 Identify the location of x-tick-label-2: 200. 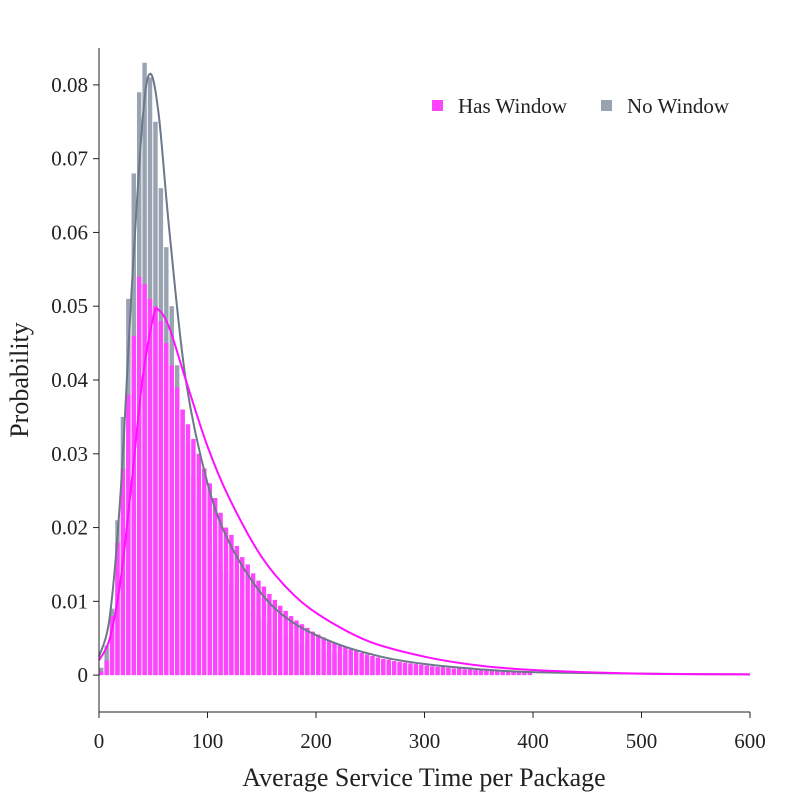
(316, 741).